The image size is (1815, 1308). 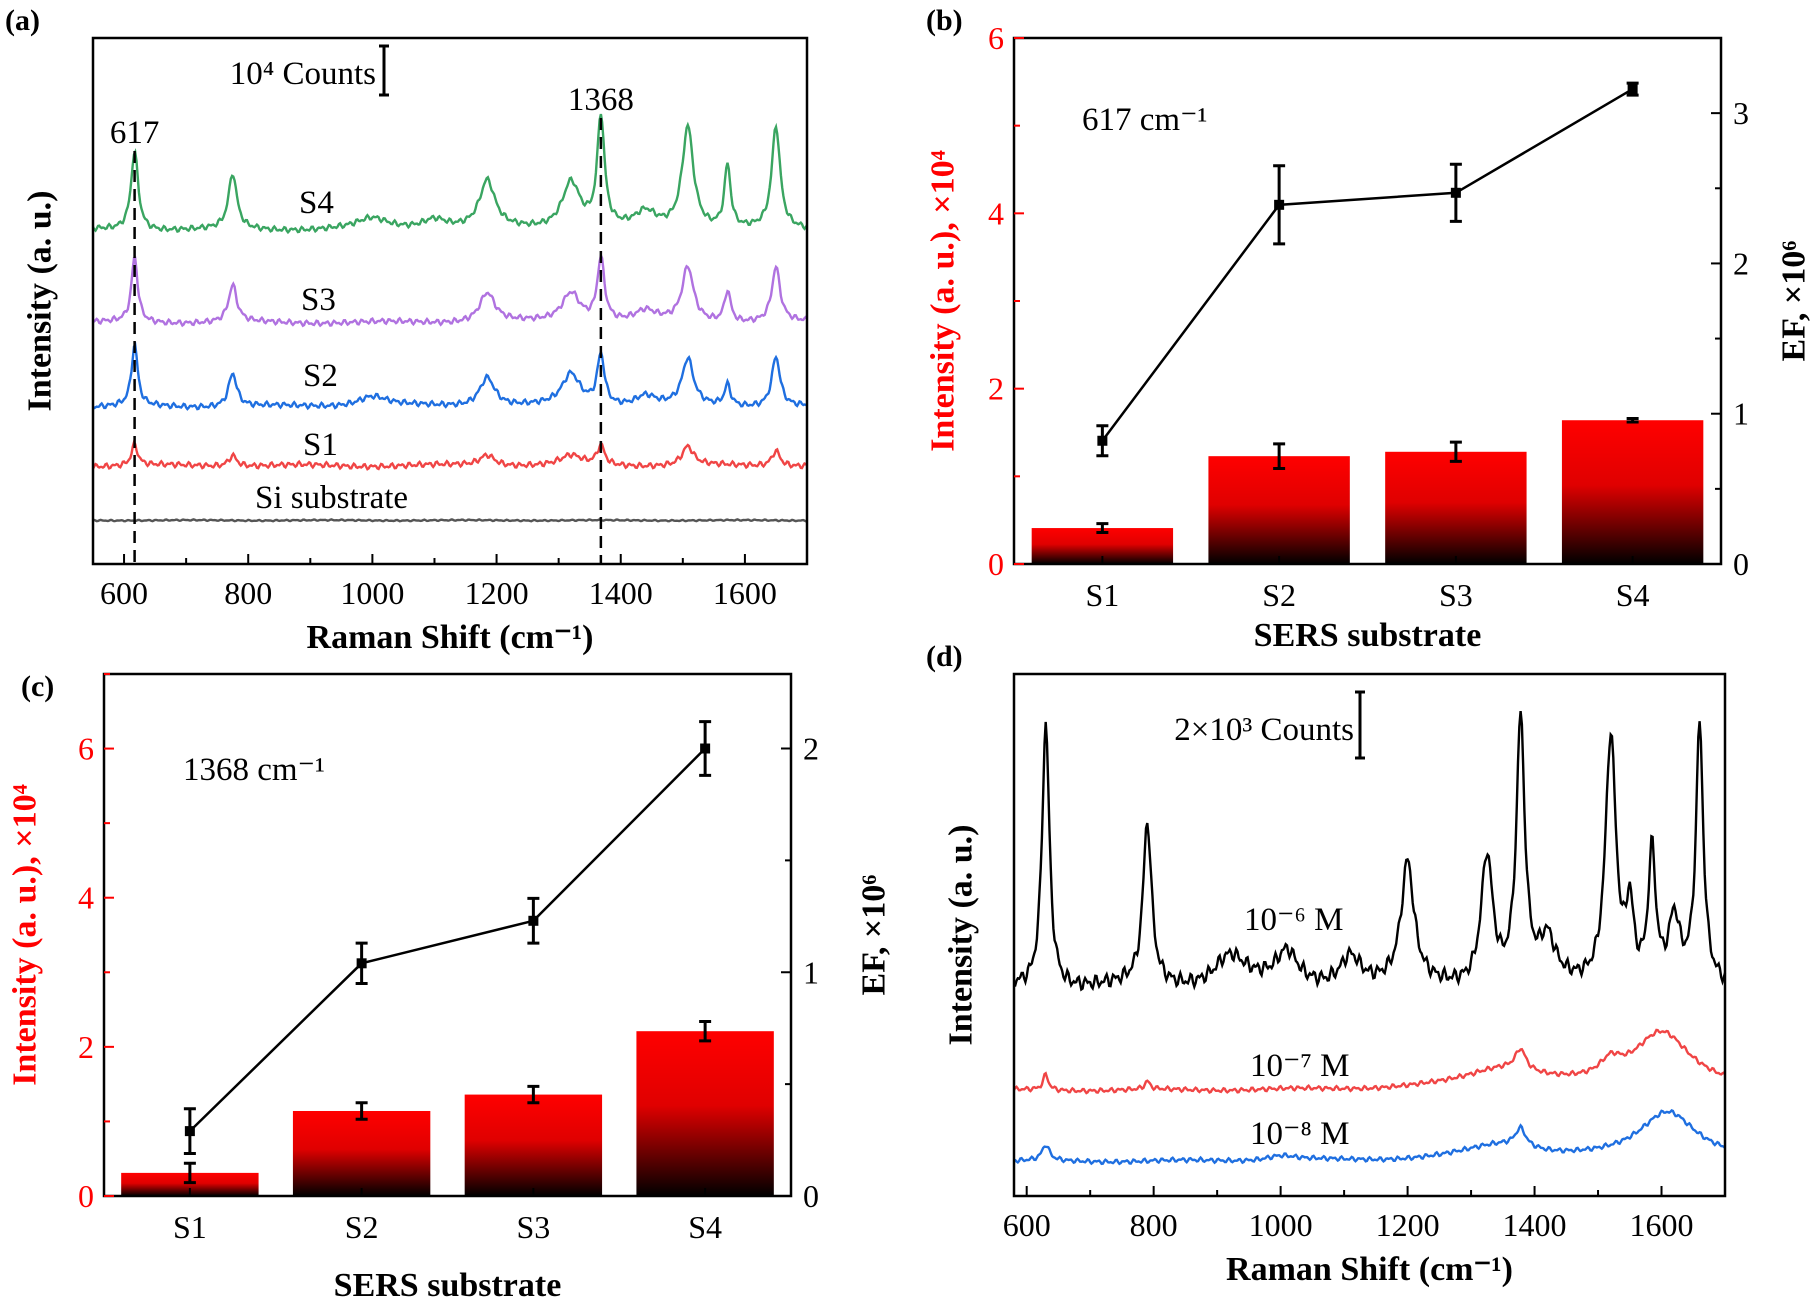 I want to click on intensity-bar-S1, so click(x=190, y=1184).